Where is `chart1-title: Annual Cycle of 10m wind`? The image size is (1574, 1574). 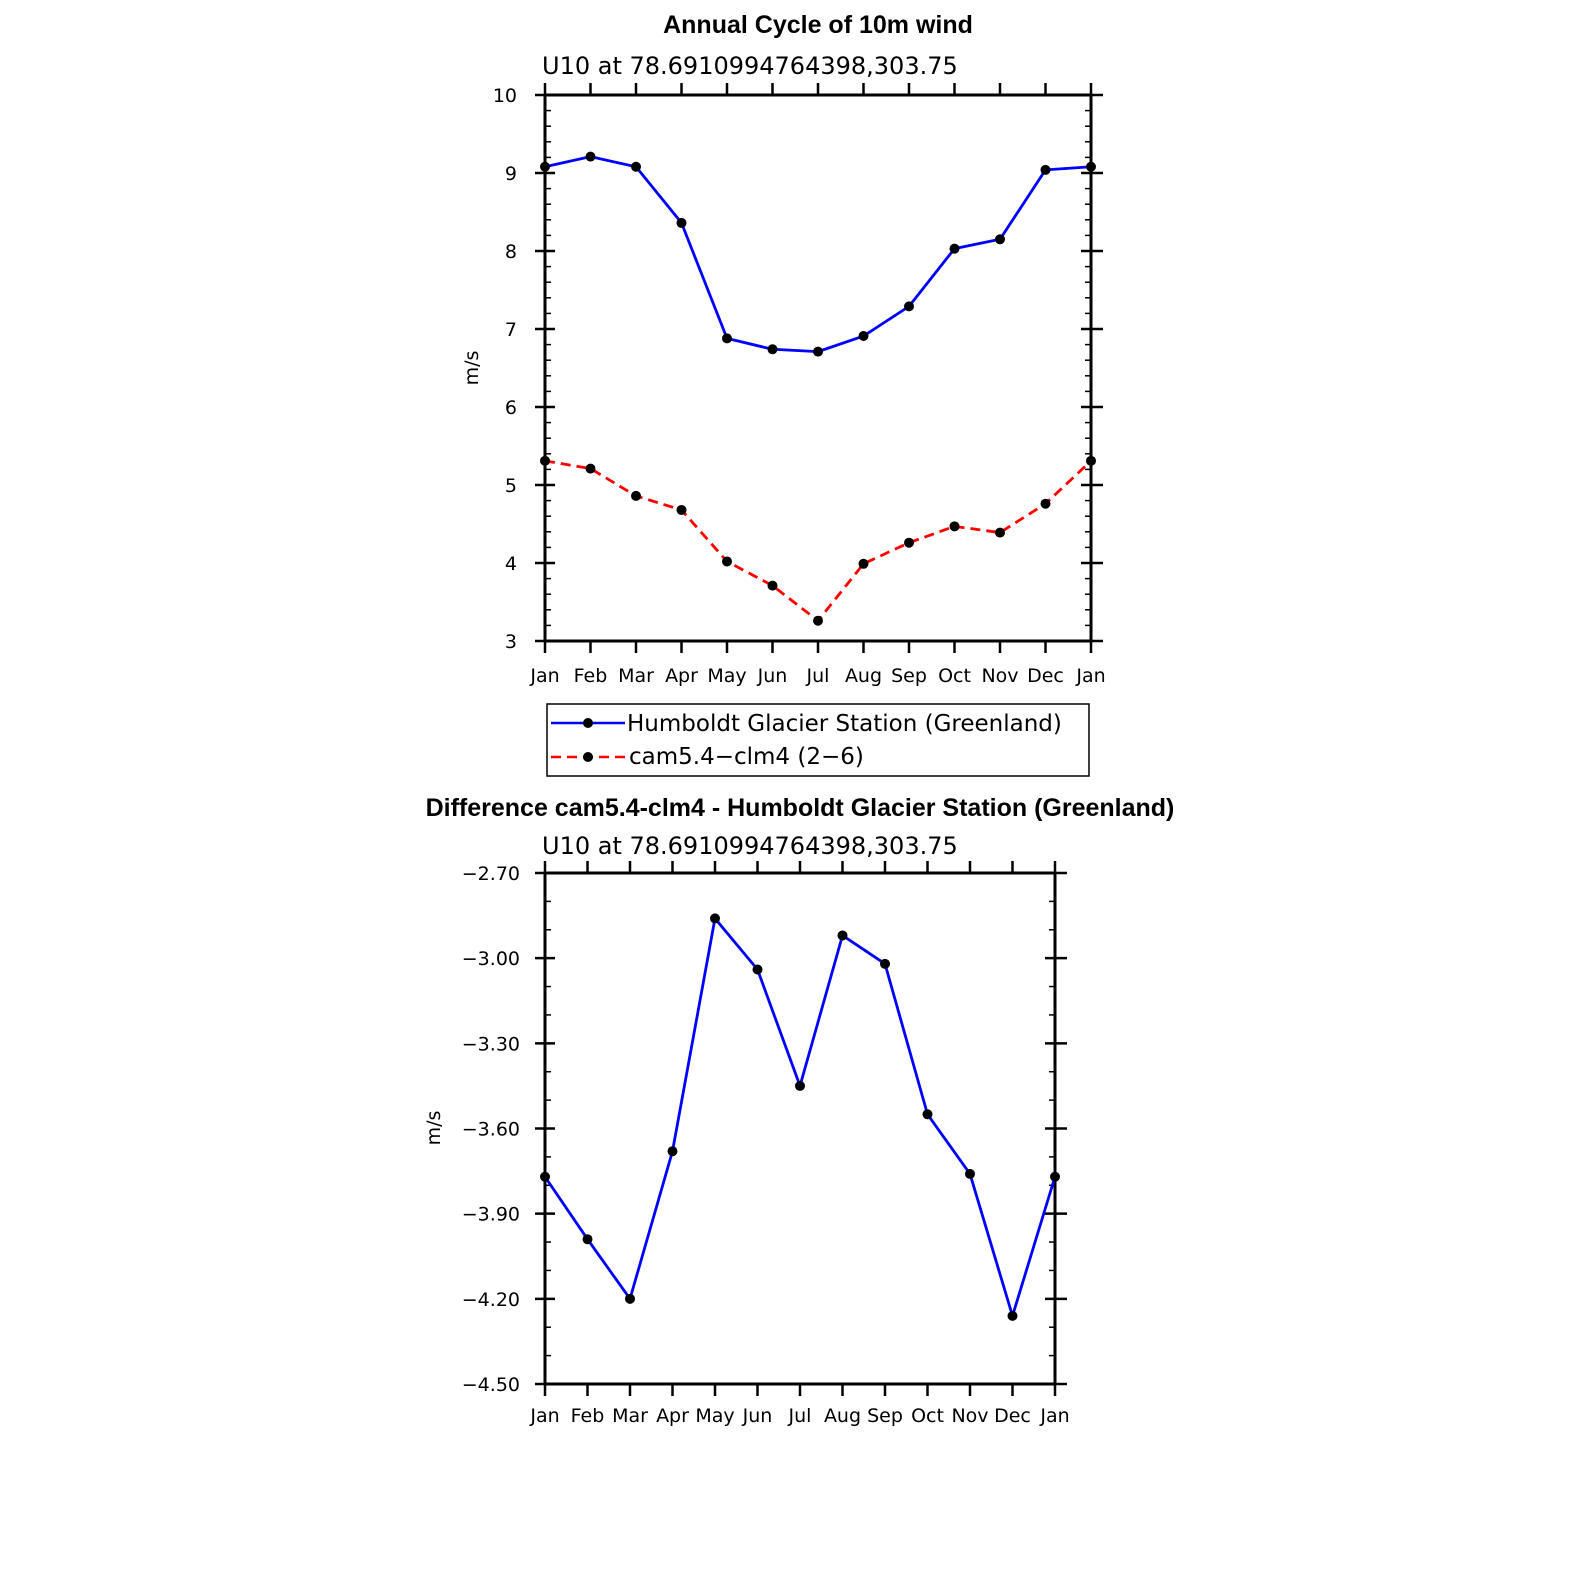
chart1-title: Annual Cycle of 10m wind is located at coordinates (818, 25).